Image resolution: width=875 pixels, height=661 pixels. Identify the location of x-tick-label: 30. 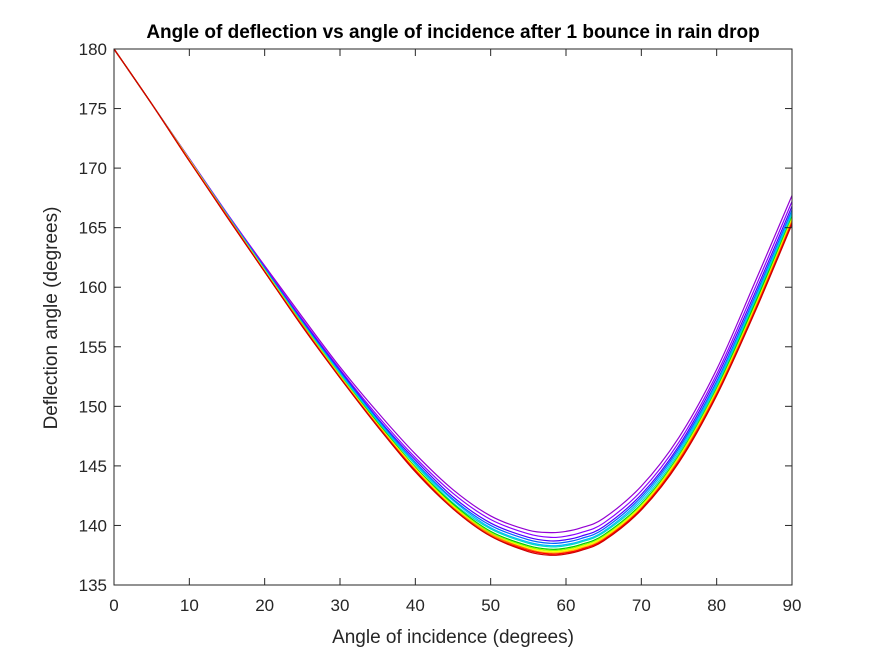
(340, 605).